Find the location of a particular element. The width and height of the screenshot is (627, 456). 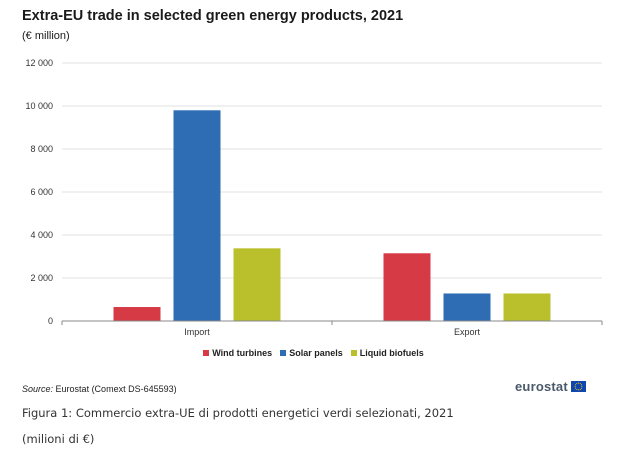

y-tick-label: 12 000 is located at coordinates (39, 63).